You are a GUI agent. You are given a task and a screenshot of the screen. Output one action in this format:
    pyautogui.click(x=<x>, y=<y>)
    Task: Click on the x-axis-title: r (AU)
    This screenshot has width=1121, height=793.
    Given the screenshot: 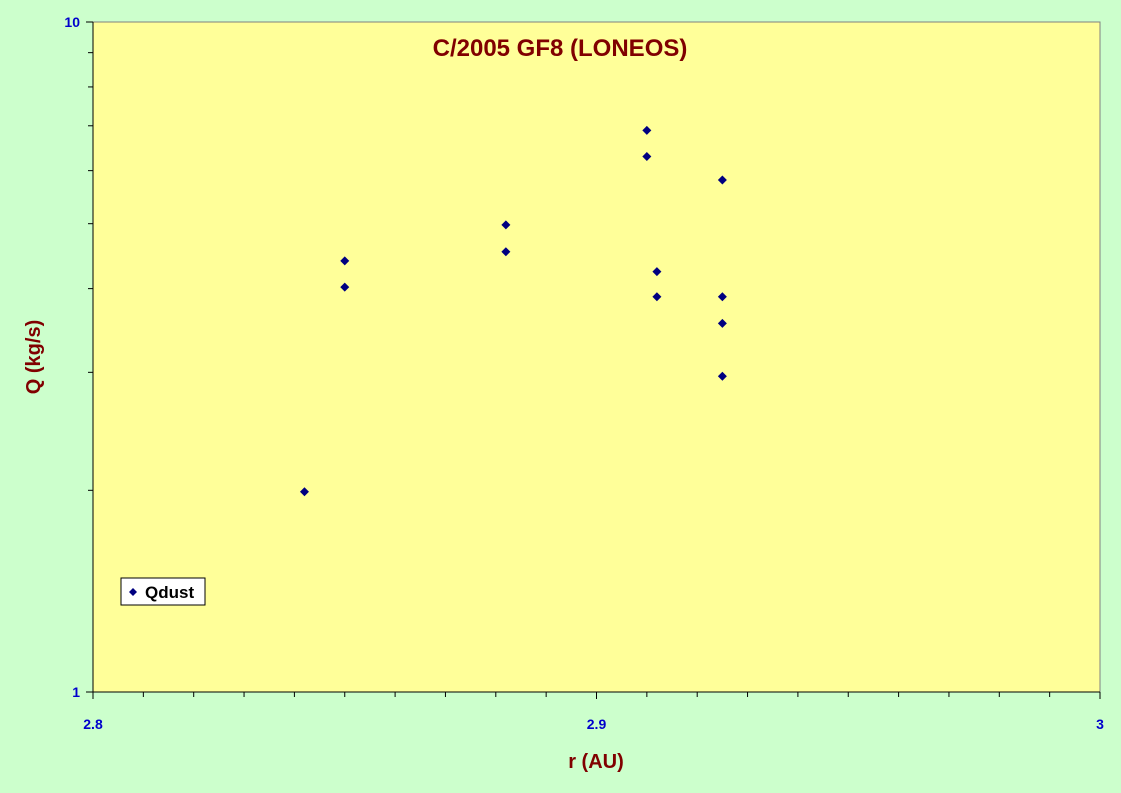 What is the action you would take?
    pyautogui.click(x=596, y=762)
    